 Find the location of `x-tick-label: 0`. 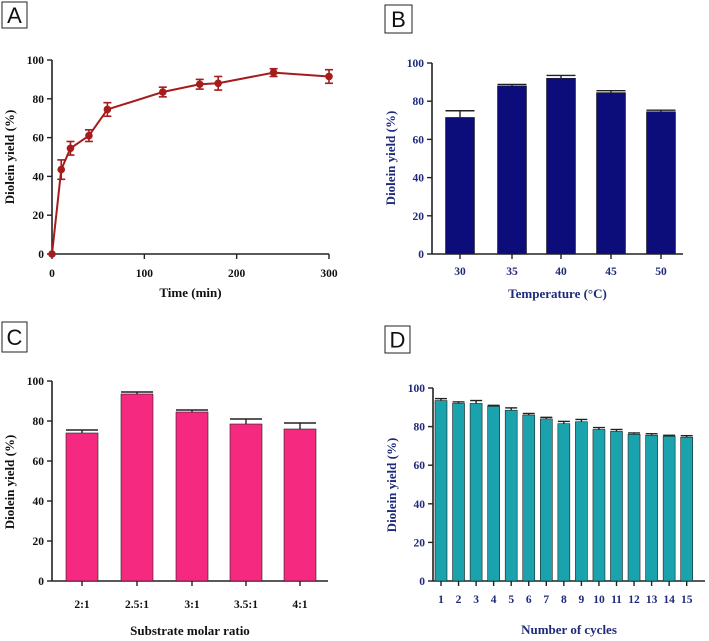

x-tick-label: 0 is located at coordinates (52, 274).